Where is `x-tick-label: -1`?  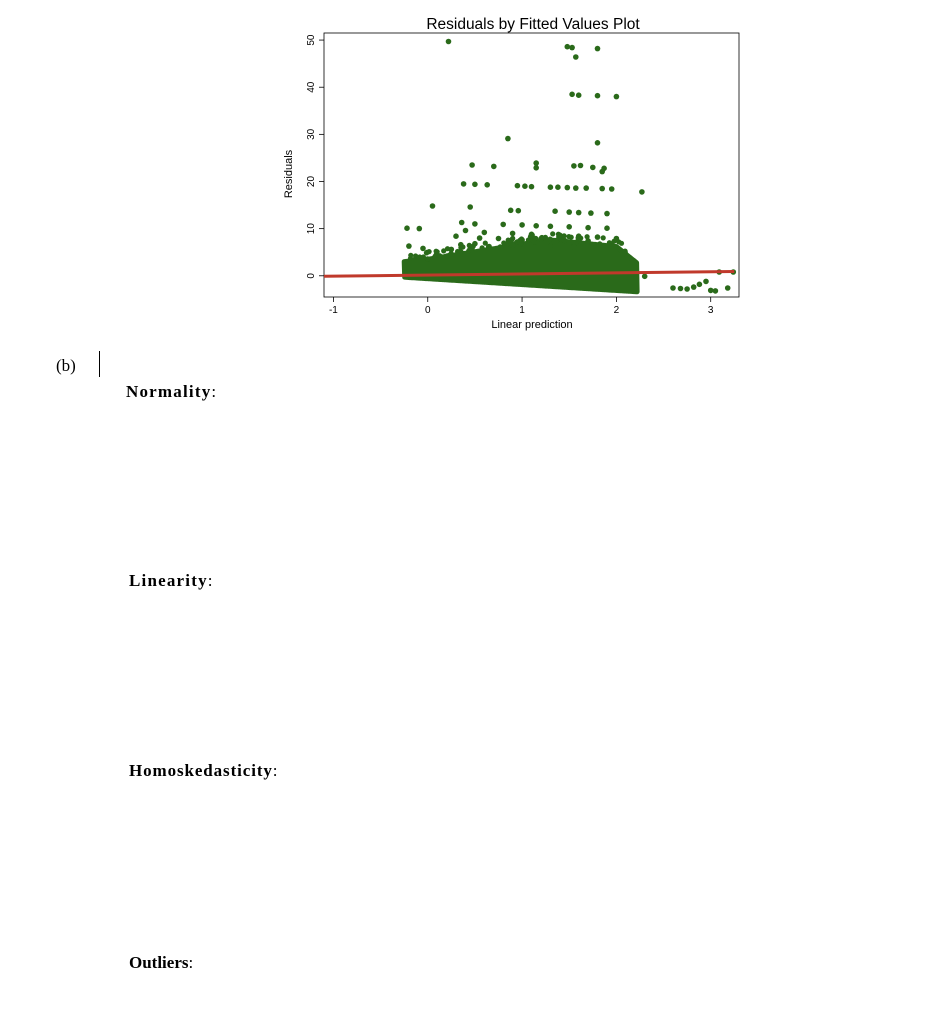 x-tick-label: -1 is located at coordinates (333, 310).